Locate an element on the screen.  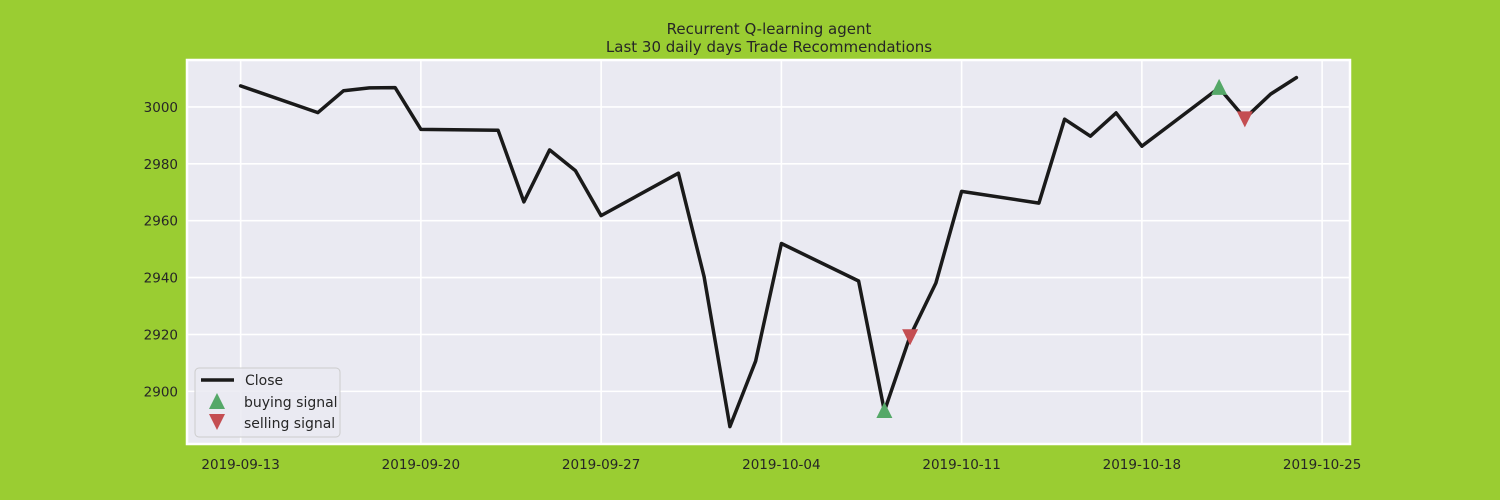
legend-box is located at coordinates (267, 402).